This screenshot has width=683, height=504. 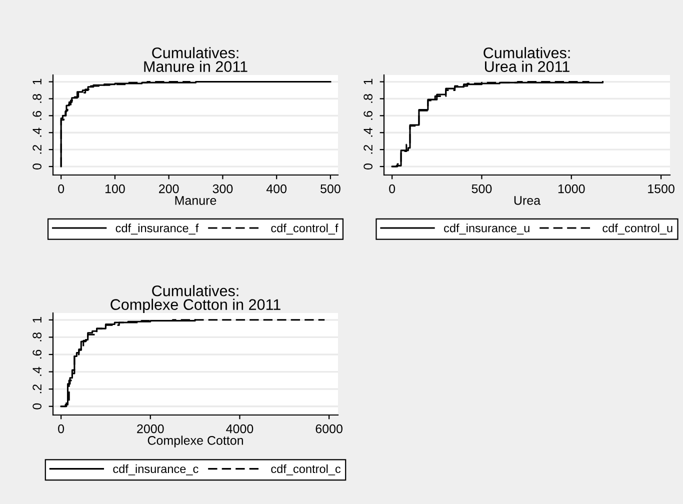 I want to click on legend-label: cdf_insurance_u, so click(x=487, y=229).